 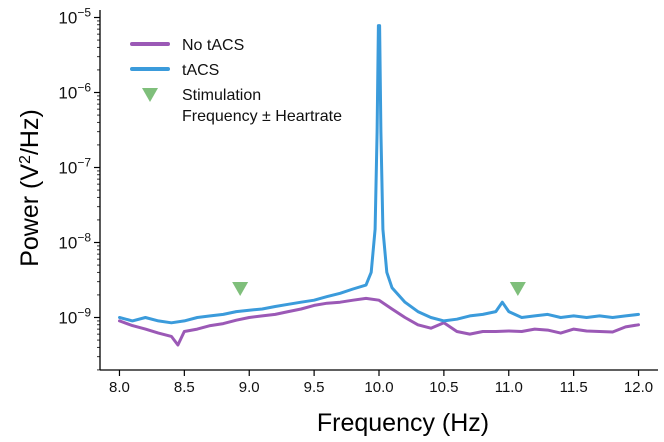 I want to click on x-tick-label: 10.5, so click(x=443, y=387).